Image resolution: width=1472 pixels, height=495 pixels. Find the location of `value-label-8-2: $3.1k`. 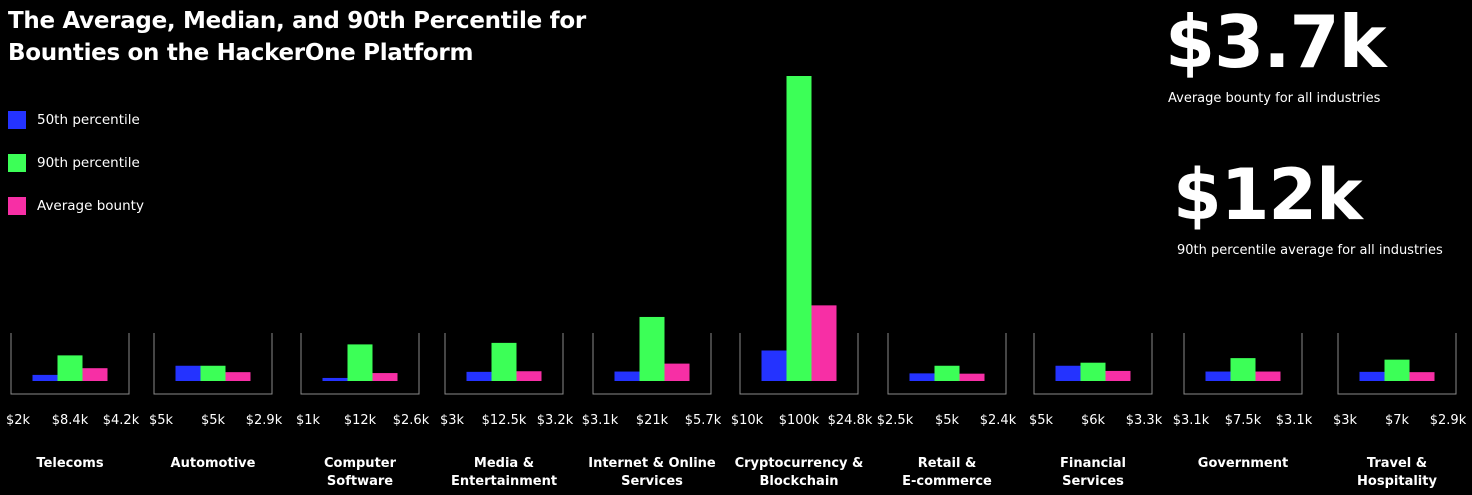

value-label-8-2: $3.1k is located at coordinates (1294, 420).